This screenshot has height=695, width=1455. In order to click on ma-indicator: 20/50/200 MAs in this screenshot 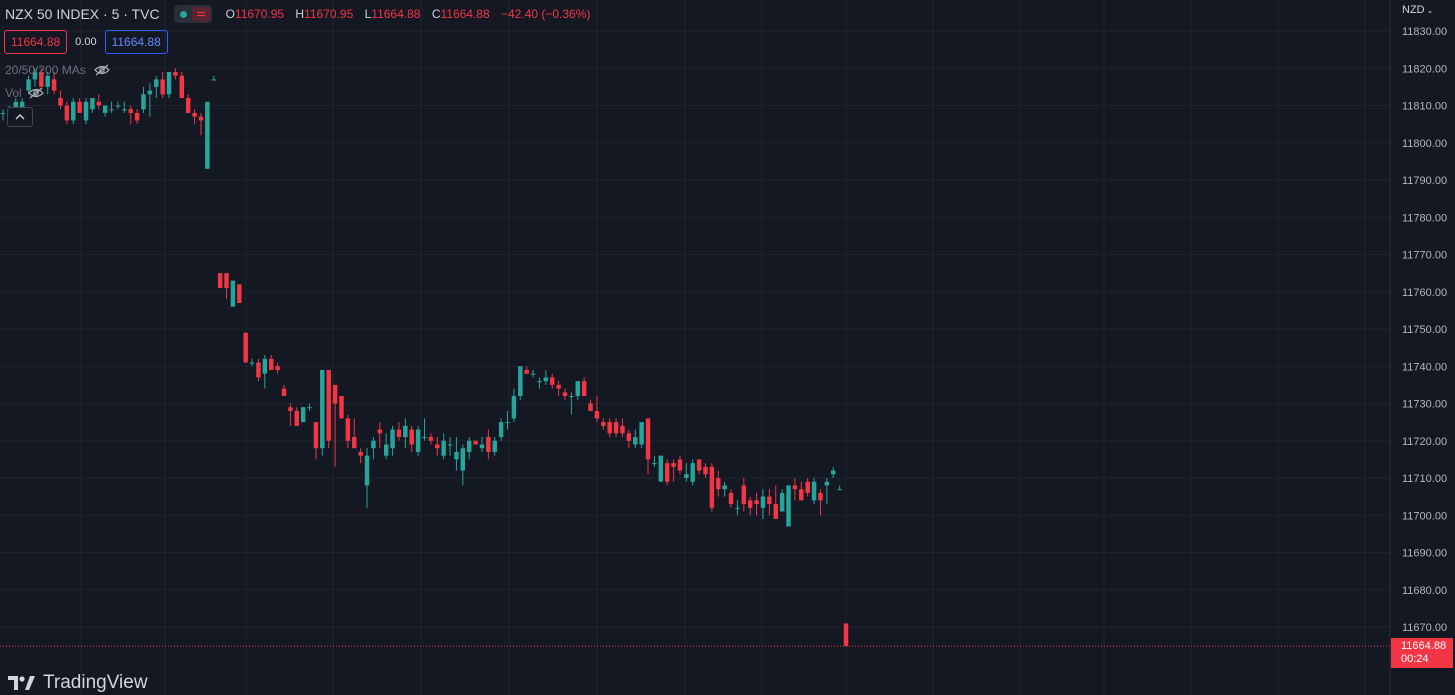, I will do `click(57, 70)`.